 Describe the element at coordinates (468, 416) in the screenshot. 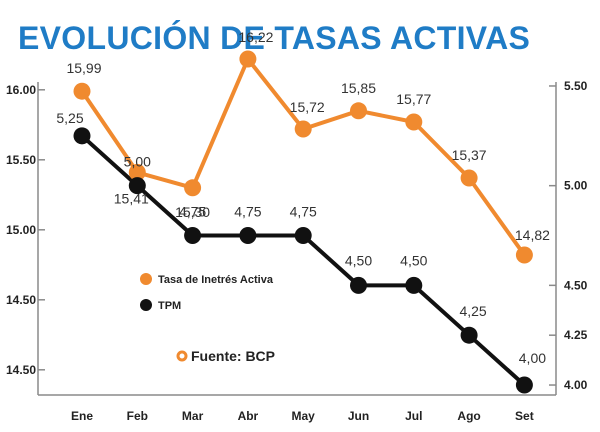

I see `x-tick-label: Ago` at that location.